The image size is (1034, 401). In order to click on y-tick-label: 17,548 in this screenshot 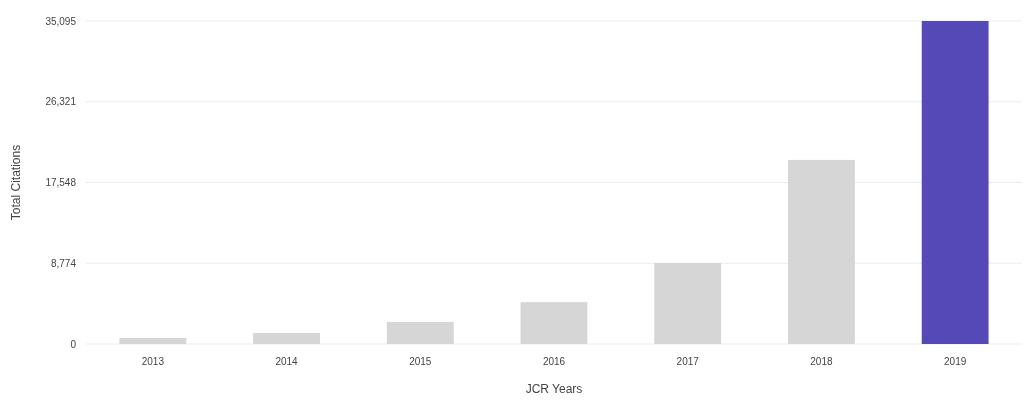, I will do `click(61, 182)`.